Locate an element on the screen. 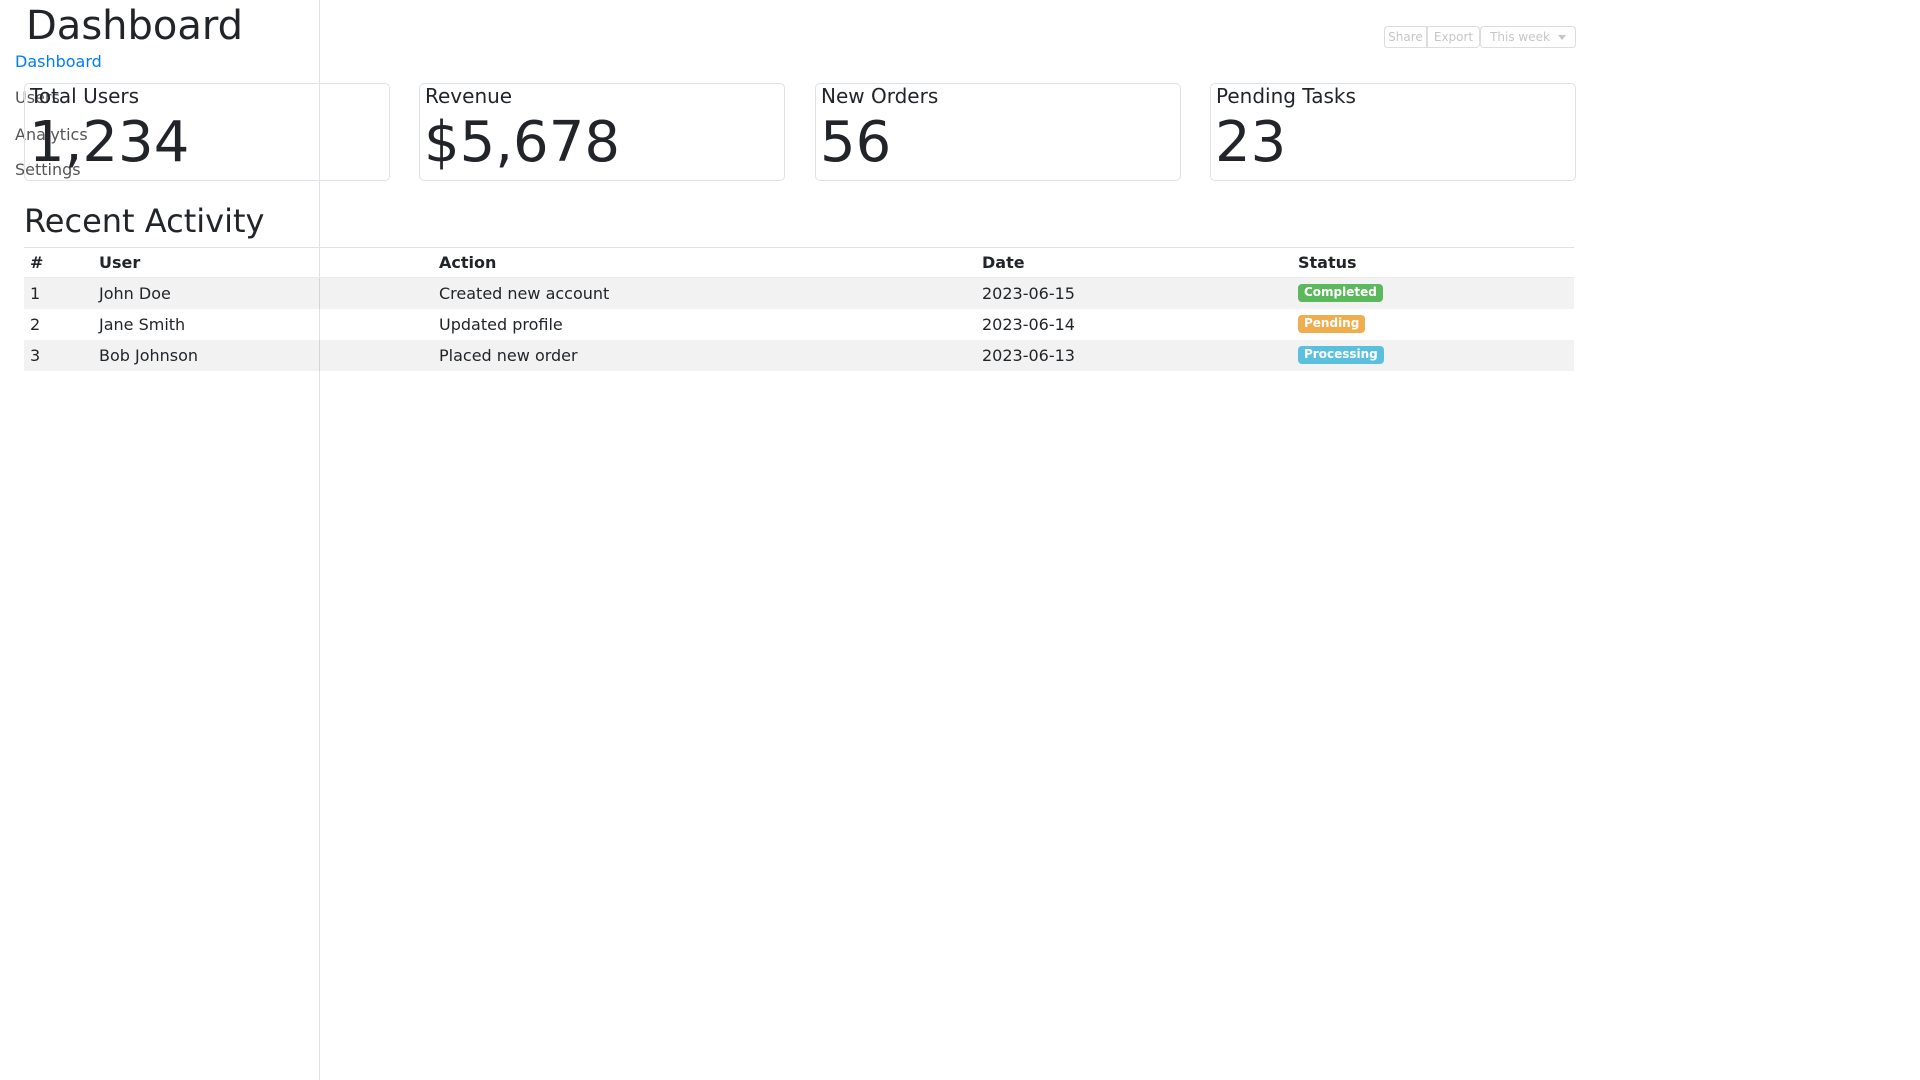  export-button: Export is located at coordinates (1453, 37).